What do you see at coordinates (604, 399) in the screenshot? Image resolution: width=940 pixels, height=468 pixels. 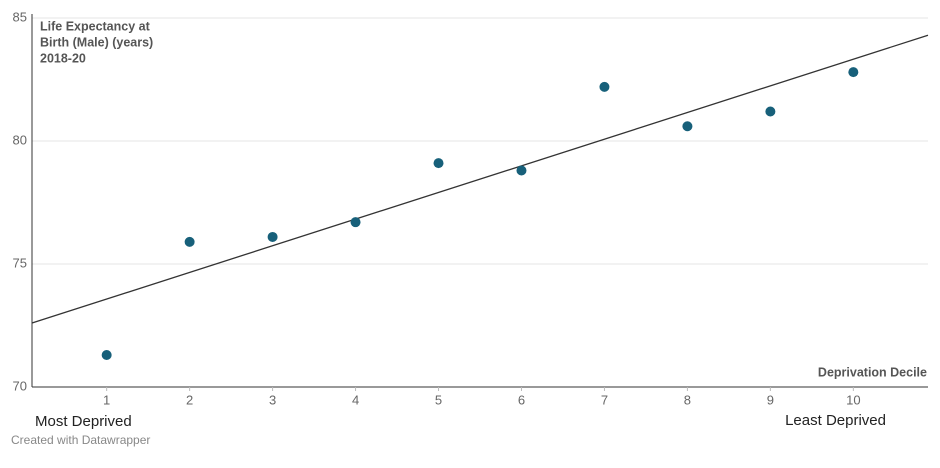 I see `x-tick-label: 7` at bounding box center [604, 399].